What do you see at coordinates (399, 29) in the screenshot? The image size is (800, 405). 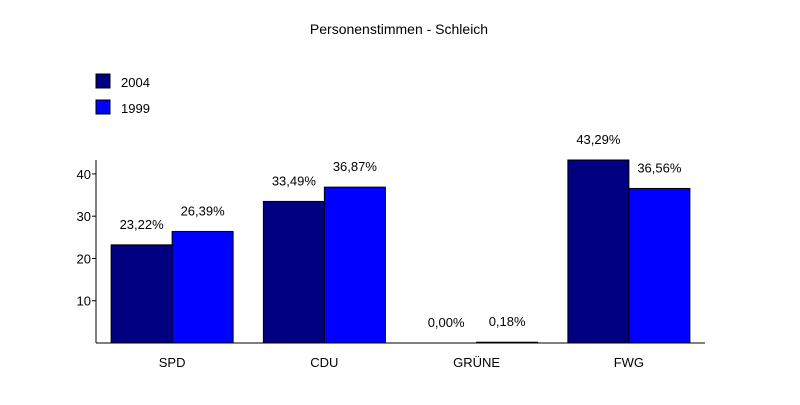 I see `chart-title: Personenstimmen - Schleich` at bounding box center [399, 29].